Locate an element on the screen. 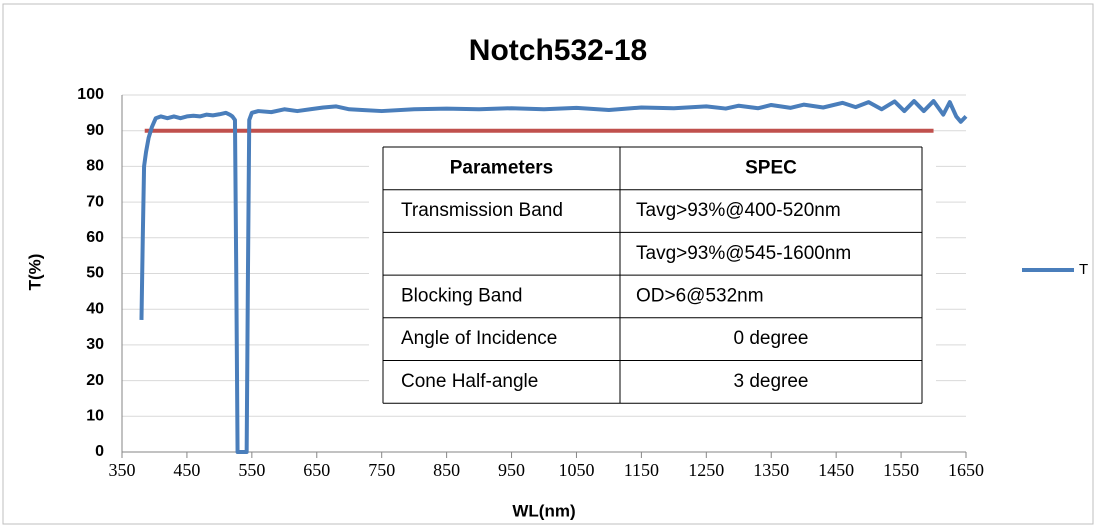 This screenshot has width=1097, height=528. x-tick-label: 1650 is located at coordinates (966, 470).